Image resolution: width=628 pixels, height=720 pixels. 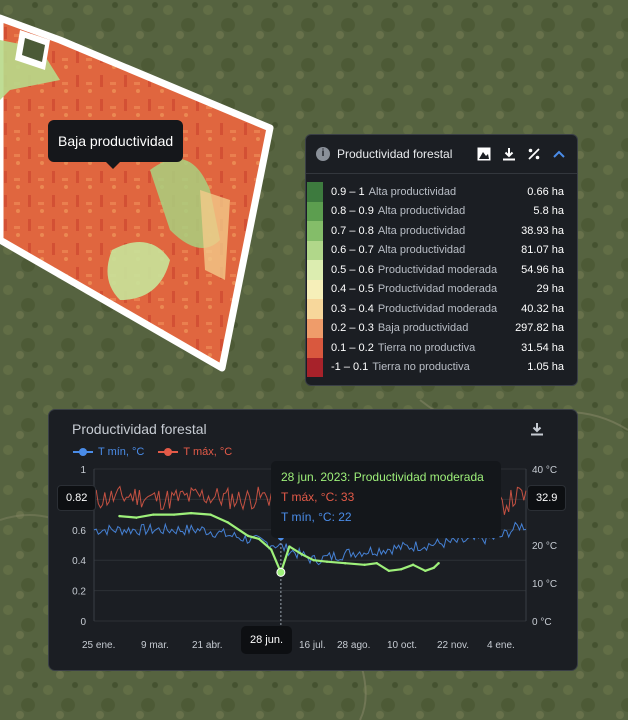 I want to click on map-hover-tooltip: Baja productividad, so click(x=116, y=144).